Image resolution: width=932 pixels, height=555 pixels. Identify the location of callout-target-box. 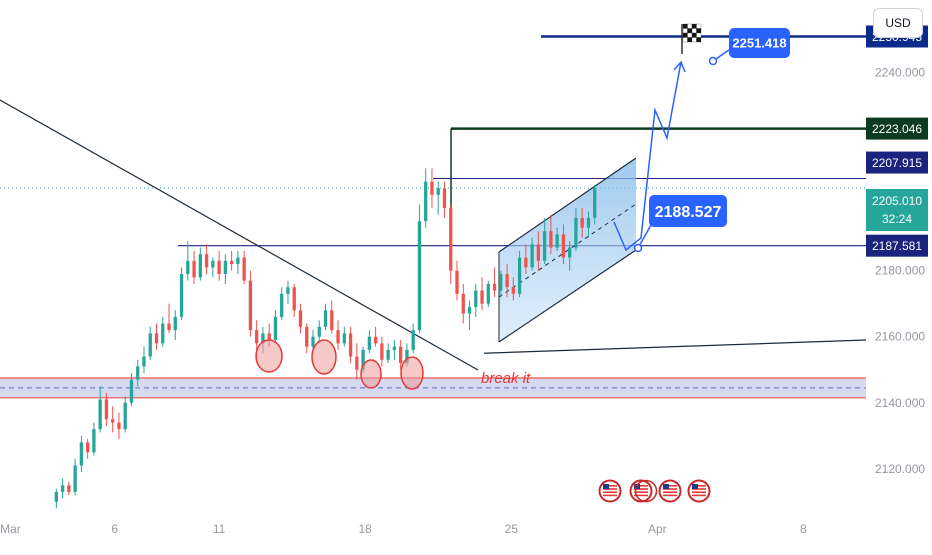
(759, 43).